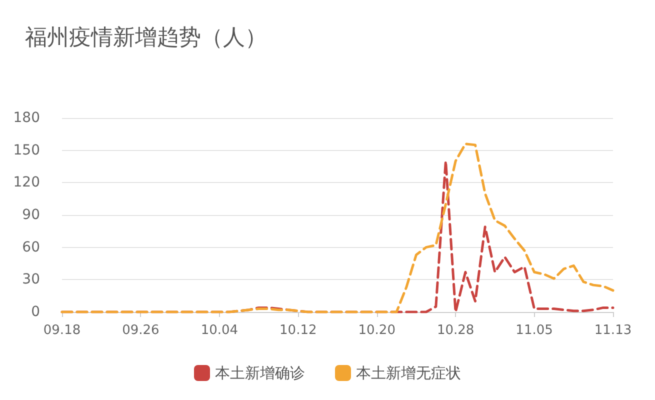  I want to click on x-tick-label: 11.05, so click(534, 330).